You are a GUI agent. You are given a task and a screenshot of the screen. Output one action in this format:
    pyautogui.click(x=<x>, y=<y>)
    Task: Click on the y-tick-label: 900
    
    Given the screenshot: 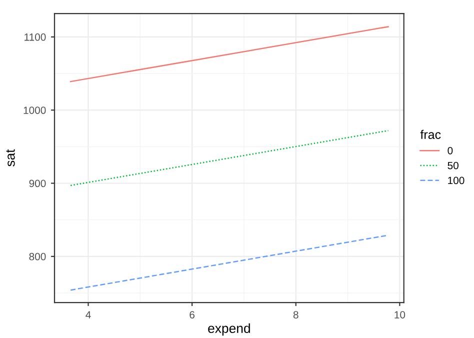 What is the action you would take?
    pyautogui.click(x=37, y=184)
    